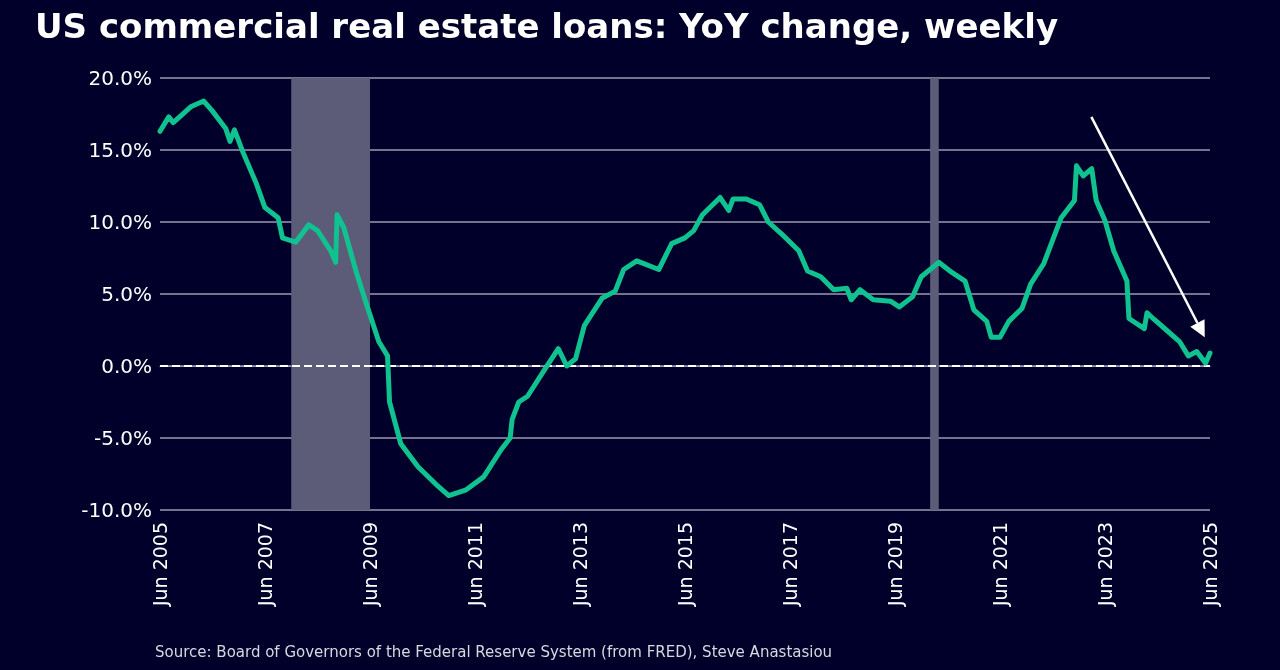 This screenshot has width=1280, height=670. Describe the element at coordinates (474, 565) in the screenshot. I see `x-tick-label: Jun 2011` at that location.